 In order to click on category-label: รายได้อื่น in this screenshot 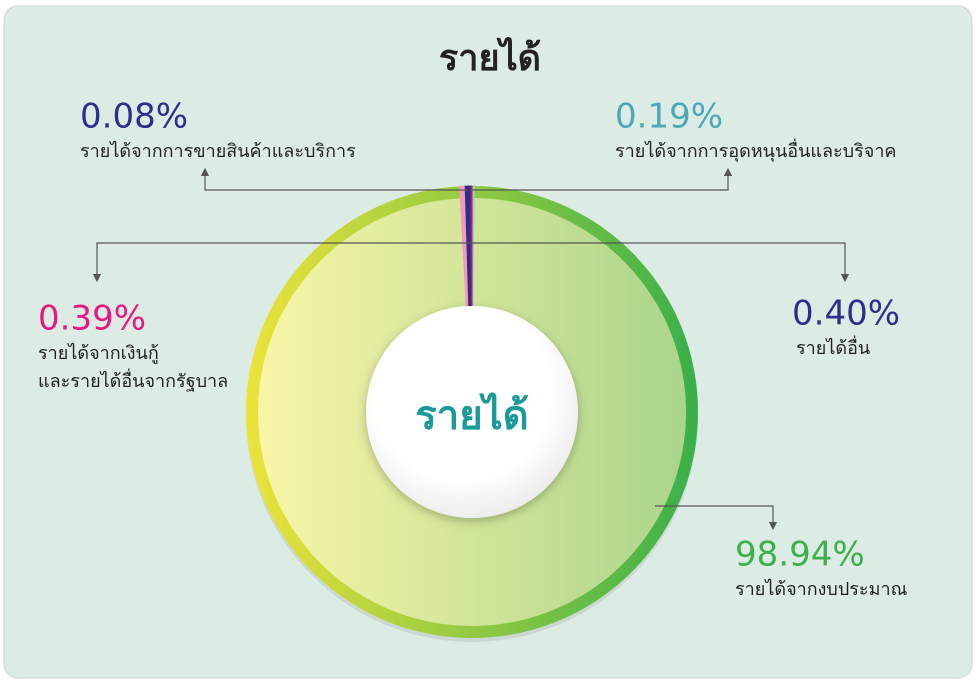, I will do `click(833, 347)`.